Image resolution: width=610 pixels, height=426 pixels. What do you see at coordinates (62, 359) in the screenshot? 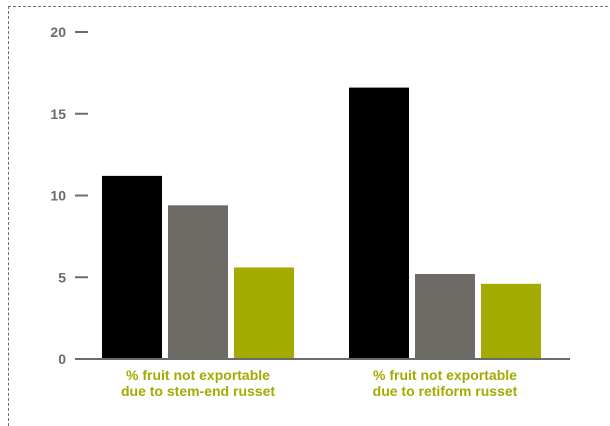
I see `y-tick-label: 0` at bounding box center [62, 359].